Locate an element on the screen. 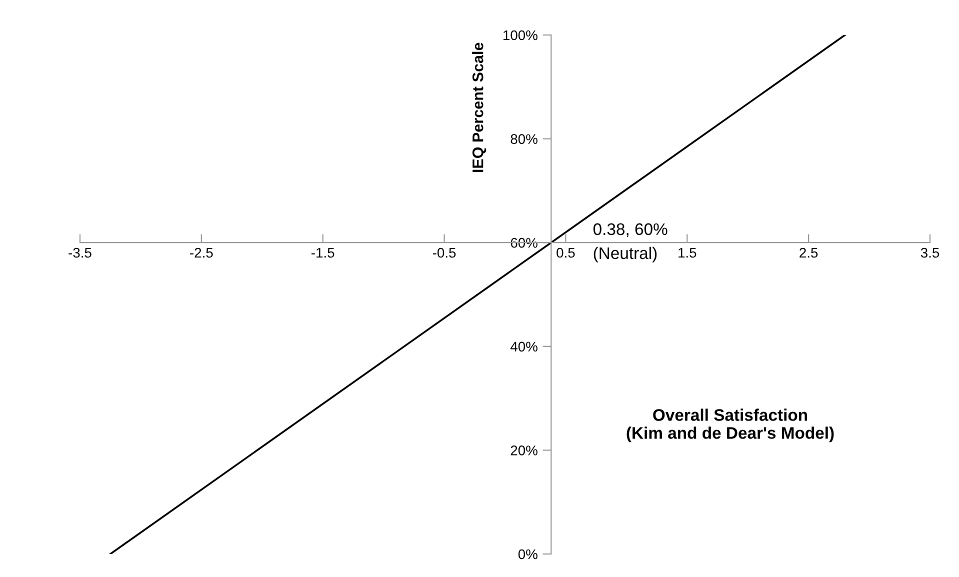 The image size is (959, 577). x-tick-label: 1.5 is located at coordinates (687, 253).